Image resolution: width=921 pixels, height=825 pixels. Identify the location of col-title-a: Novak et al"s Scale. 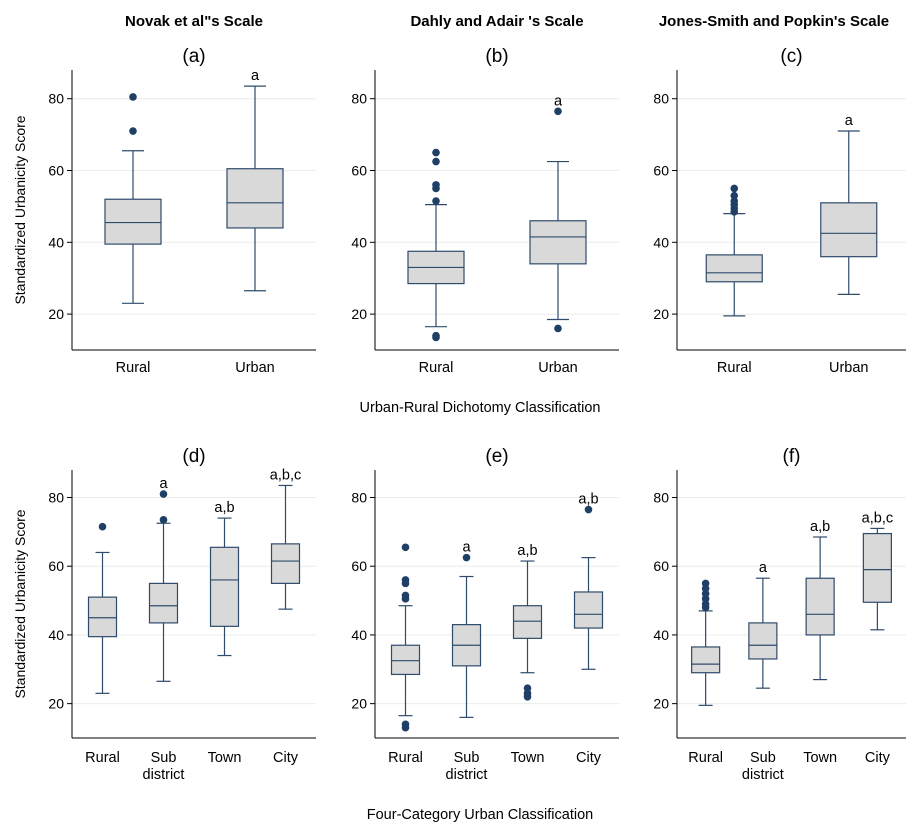
(194, 21).